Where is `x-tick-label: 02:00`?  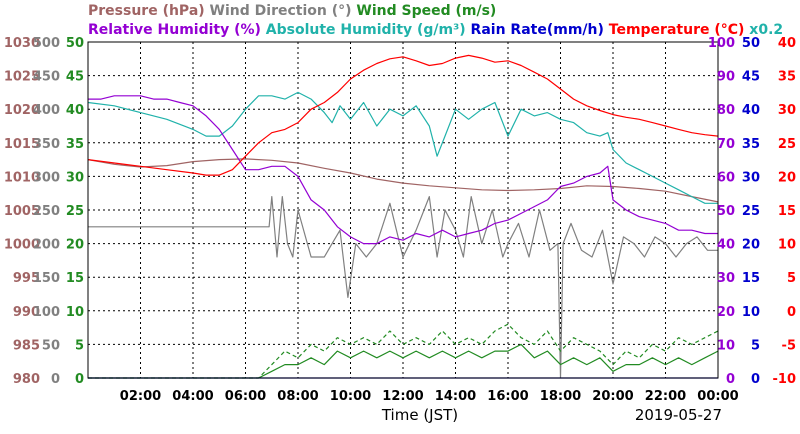 x-tick-label: 02:00 is located at coordinates (140, 396).